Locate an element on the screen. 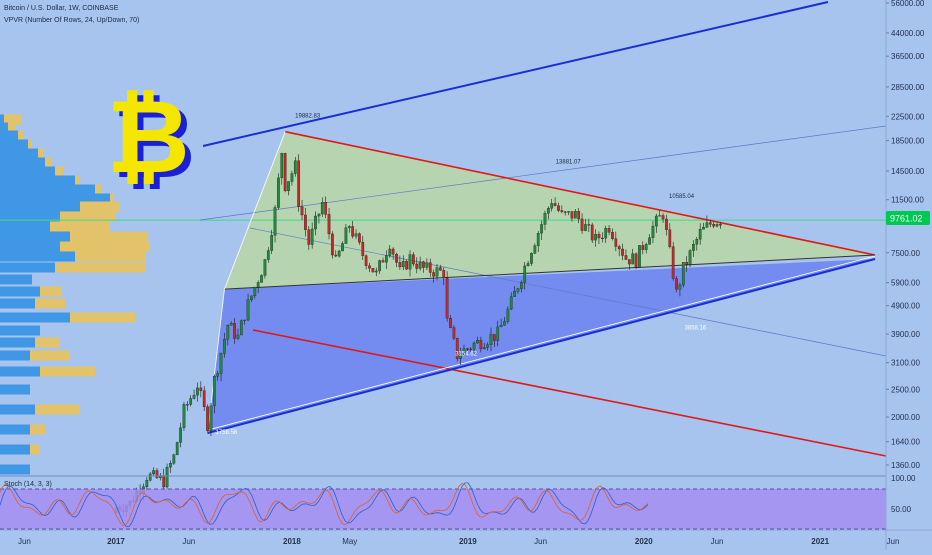  price-annotation: 13881.07 is located at coordinates (569, 162).